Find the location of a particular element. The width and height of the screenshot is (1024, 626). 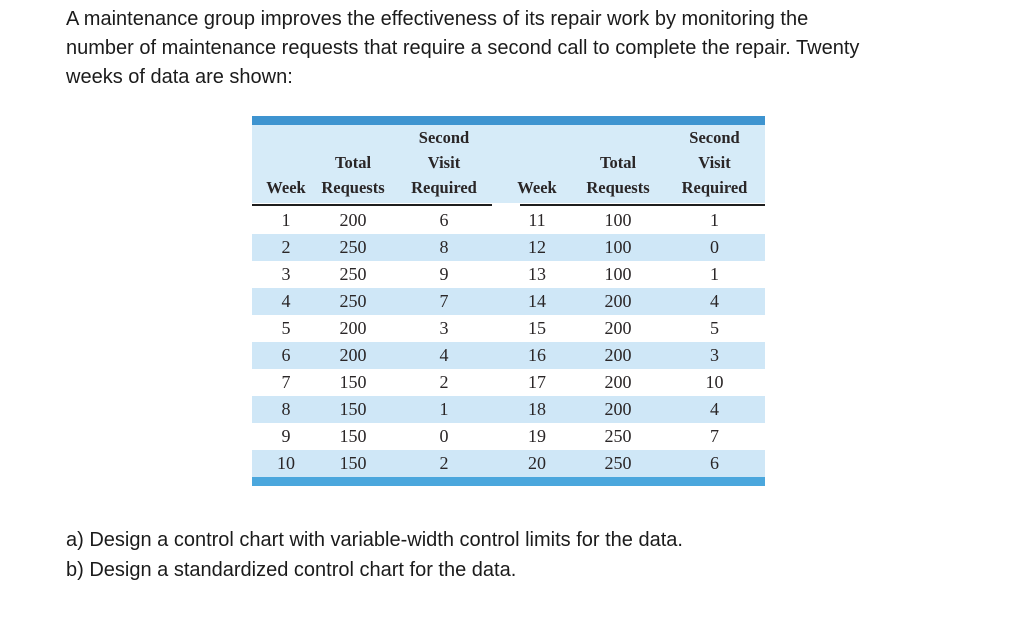

header-rule-right is located at coordinates (642, 205).